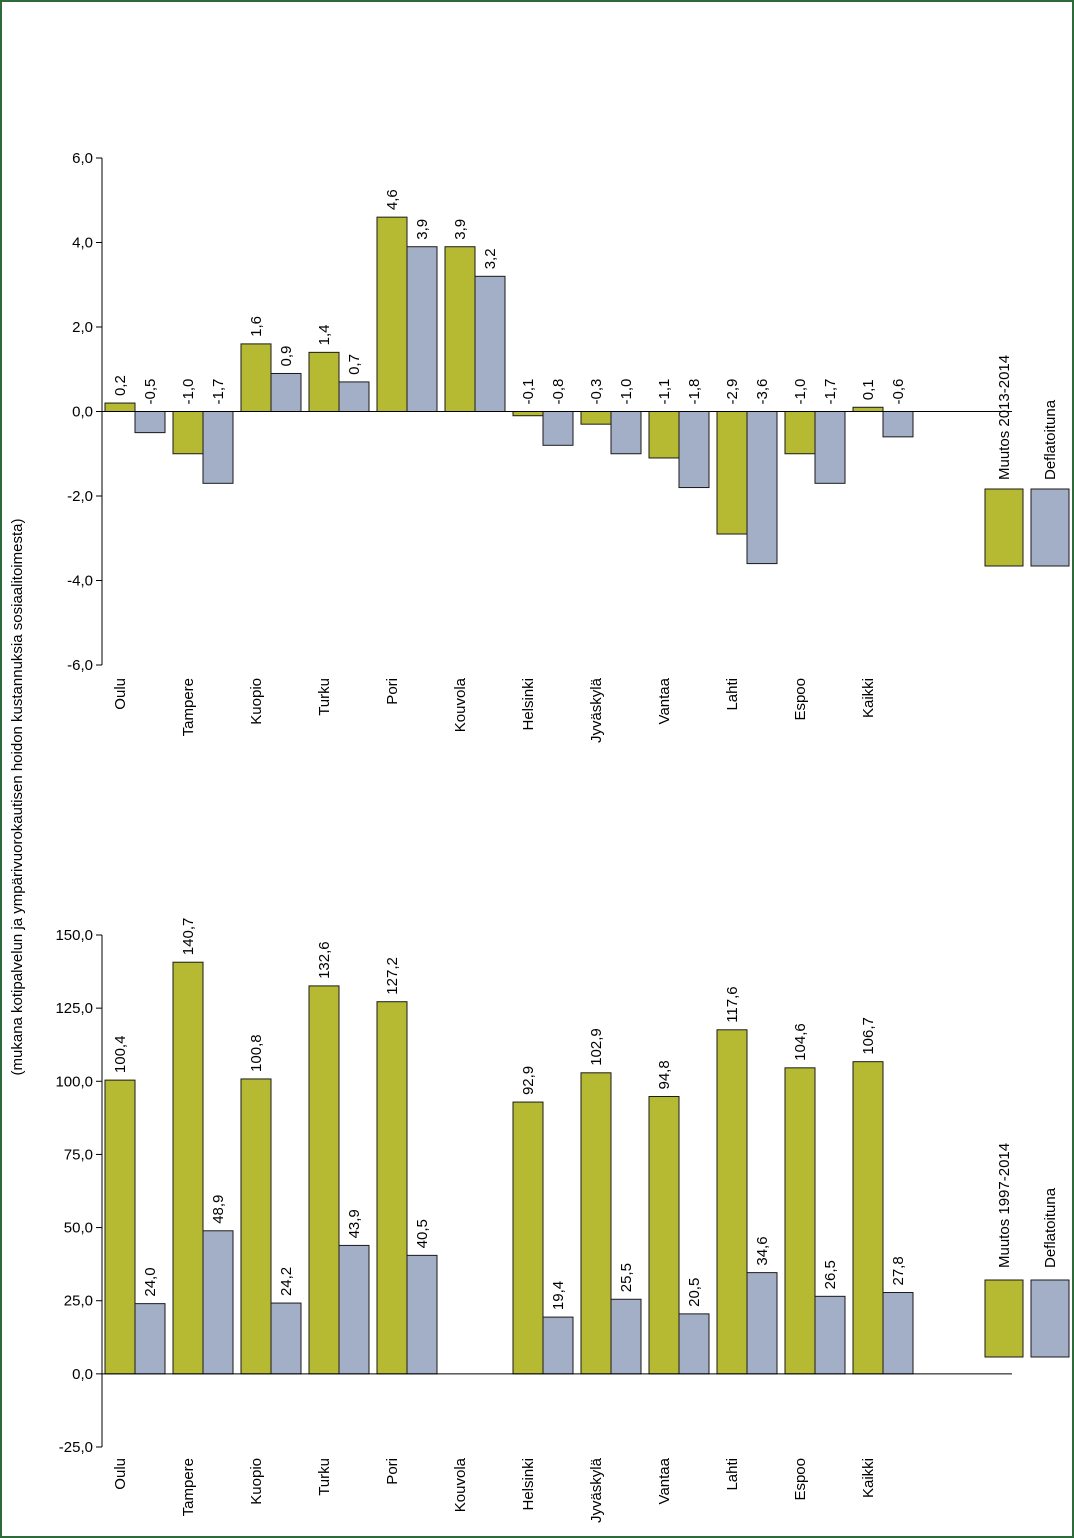 The width and height of the screenshot is (1074, 1538). Describe the element at coordinates (762, 1250) in the screenshot. I see `data-label: 34,6` at that location.